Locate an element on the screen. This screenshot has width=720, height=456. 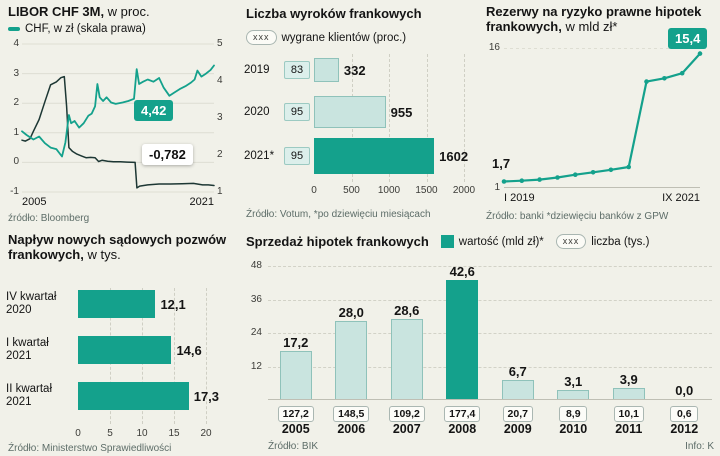
verdicts-row: 2019 83 332 is located at coordinates (360, 70).